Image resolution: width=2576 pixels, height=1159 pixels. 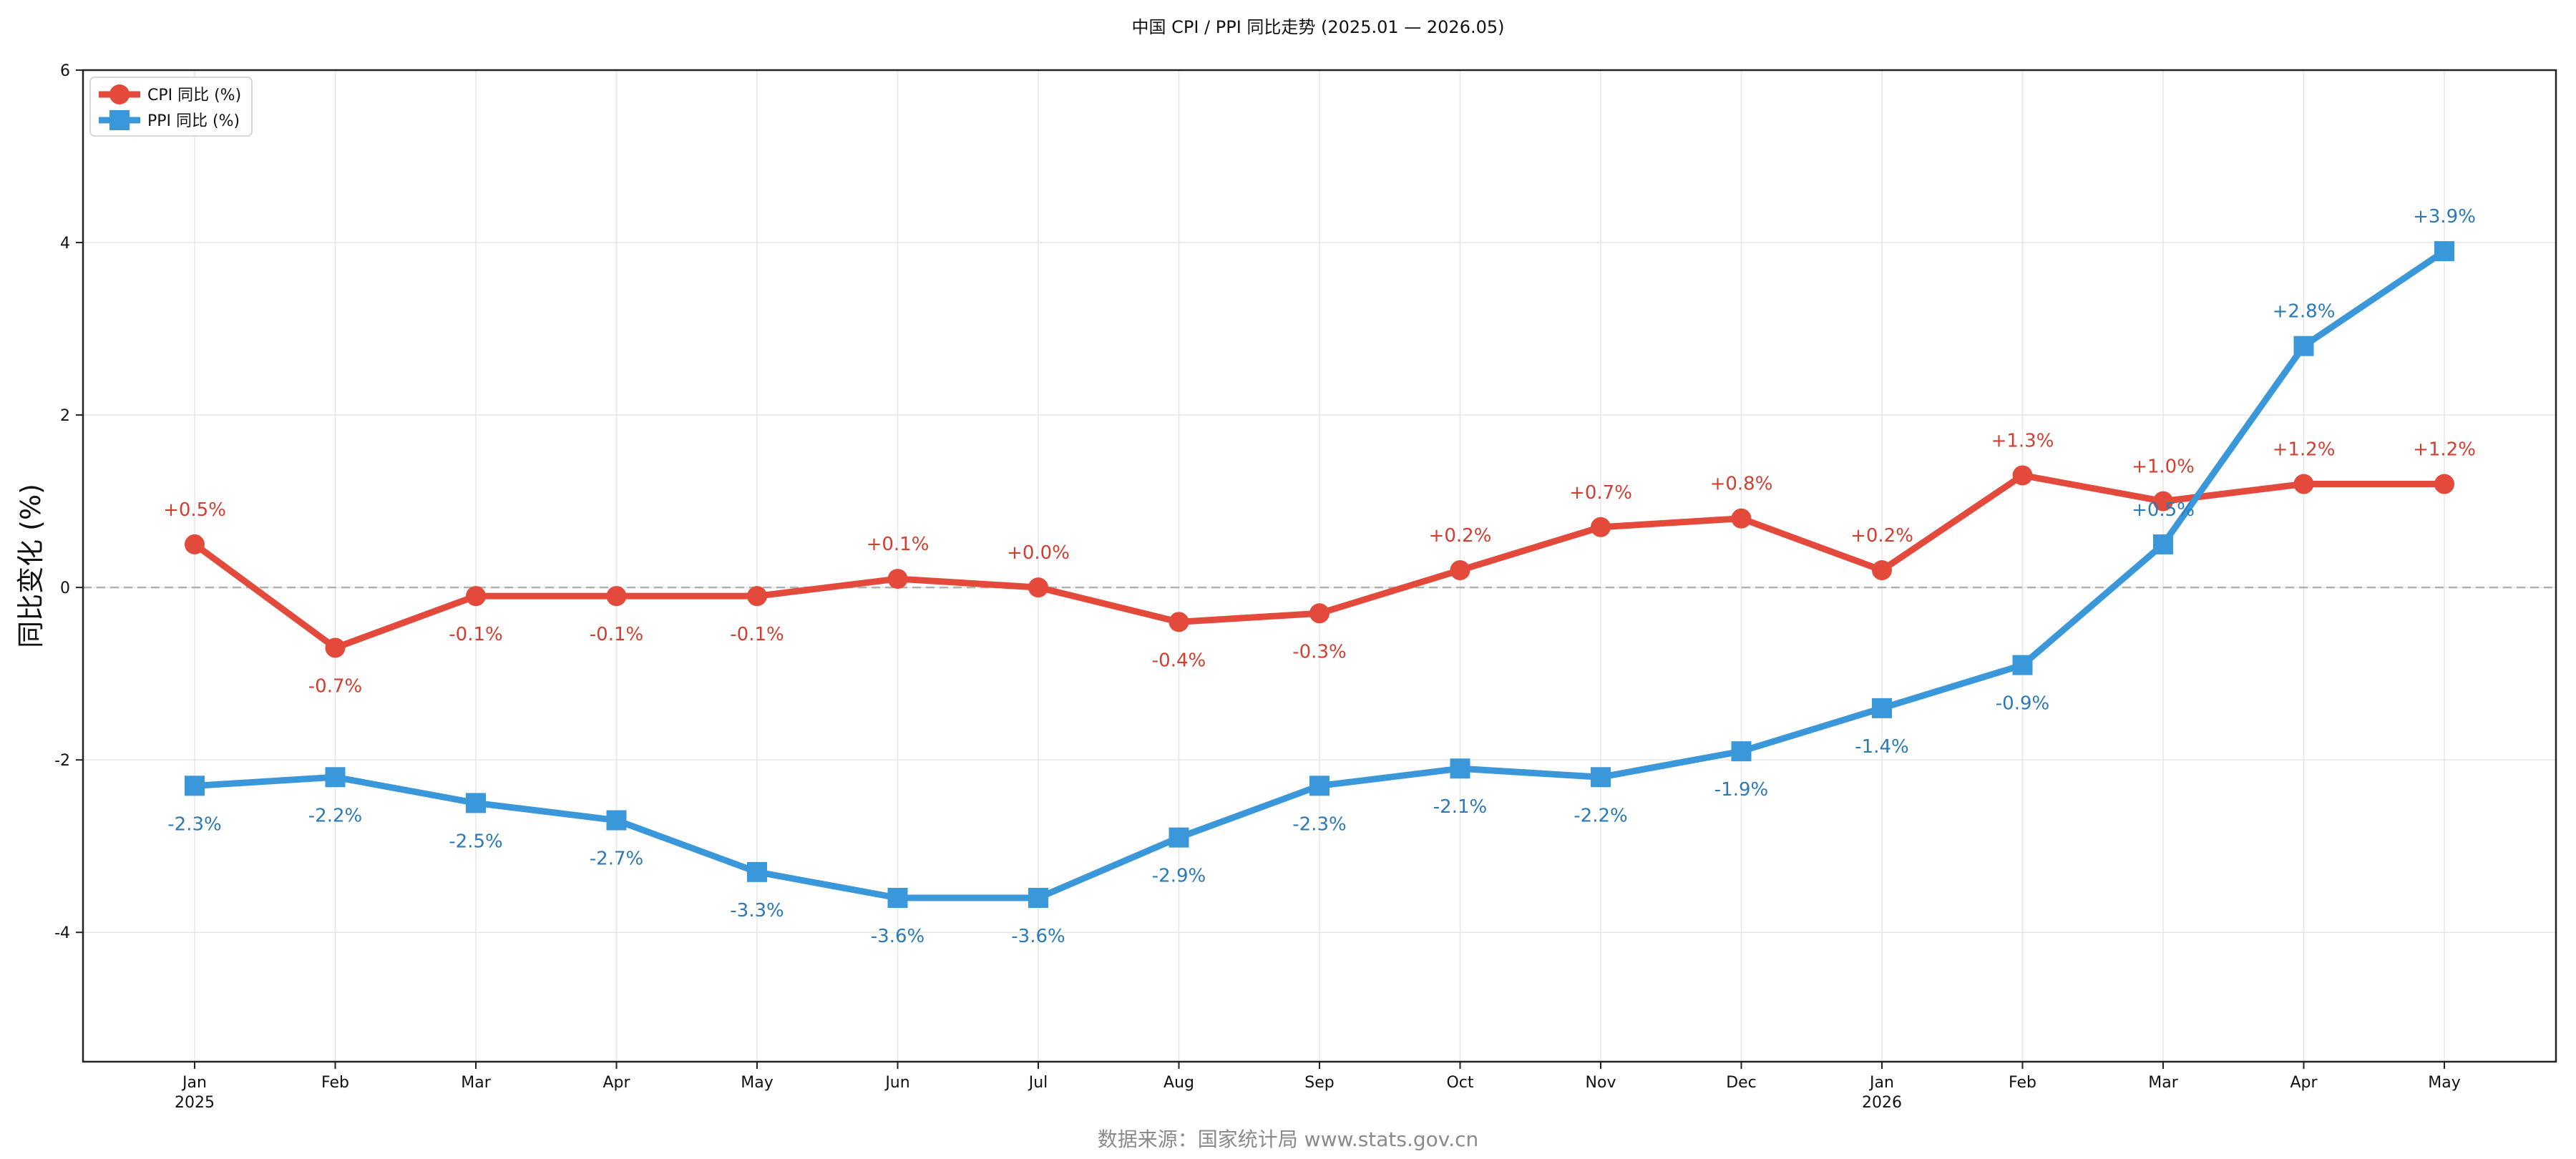 What do you see at coordinates (475, 841) in the screenshot?
I see `data-label: -2.5%` at bounding box center [475, 841].